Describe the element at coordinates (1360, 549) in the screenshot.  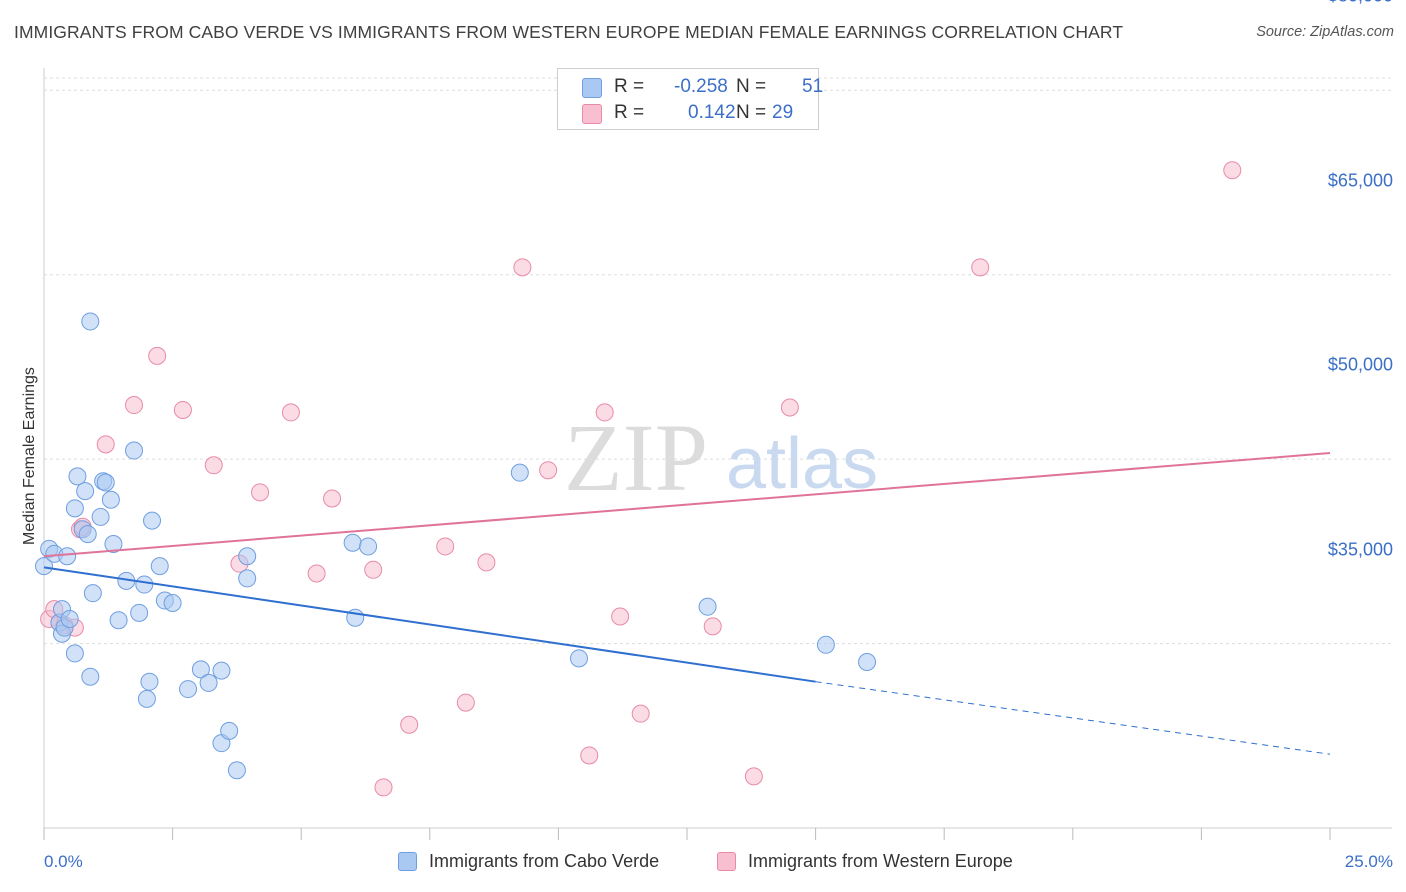
I see `y-tick-label: $35,000` at that location.